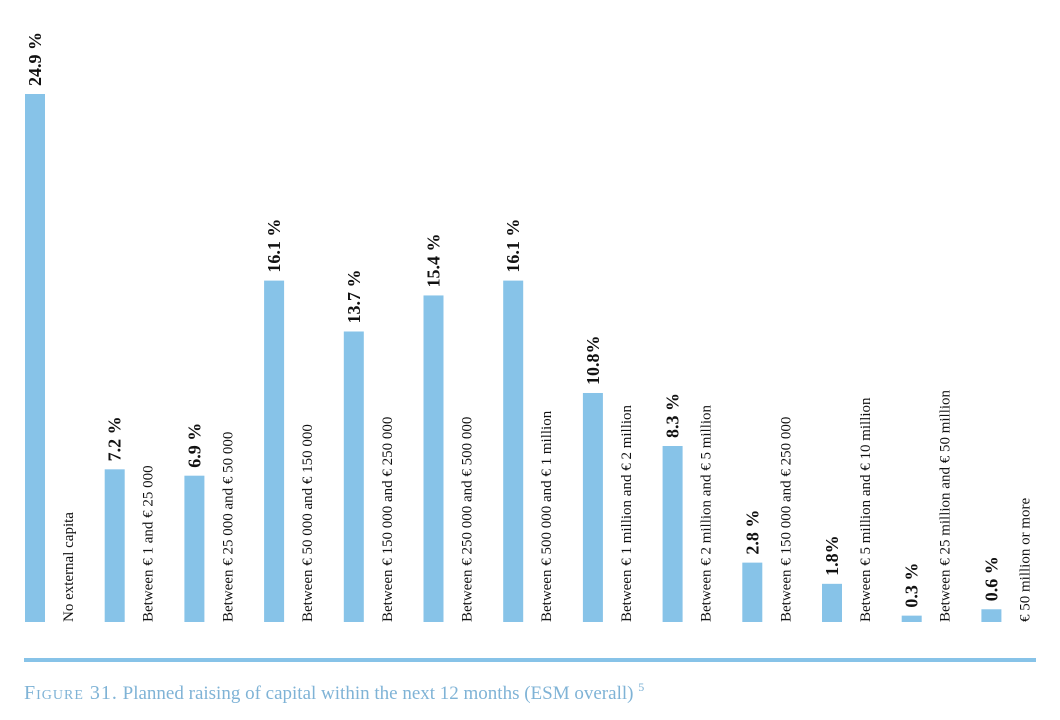  I want to click on category-label-5: Between € 250 000 and € 500 000, so click(468, 519).